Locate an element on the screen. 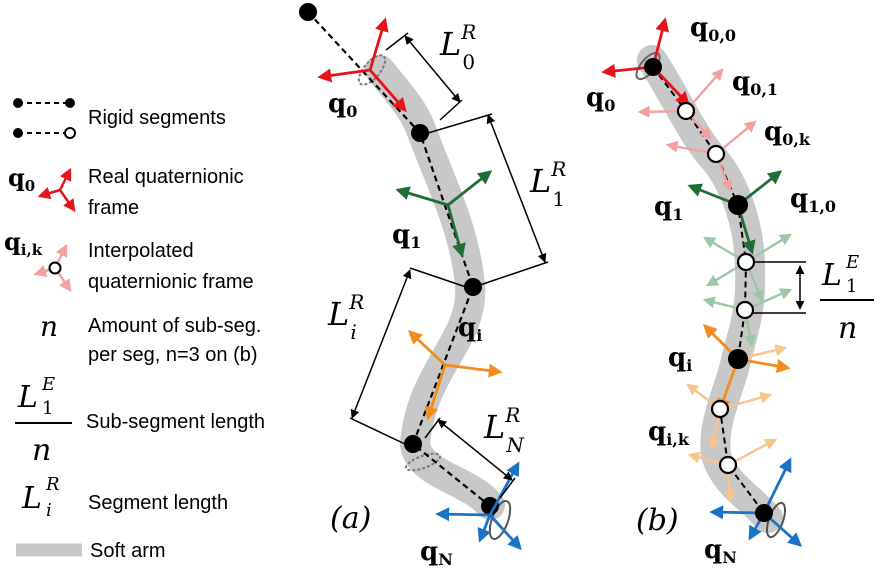 Image resolution: width=882 pixels, height=574 pixels. panel-b-label-q0: q0 is located at coordinates (600, 99).